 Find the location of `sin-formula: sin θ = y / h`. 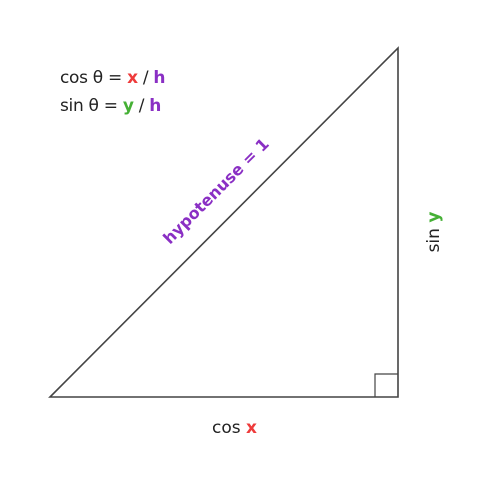

sin-formula: sin θ = y / h is located at coordinates (110, 106).